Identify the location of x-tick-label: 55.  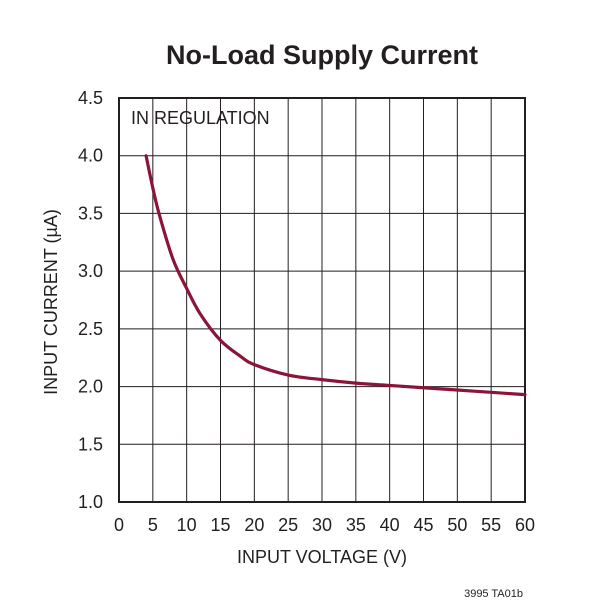
(491, 525).